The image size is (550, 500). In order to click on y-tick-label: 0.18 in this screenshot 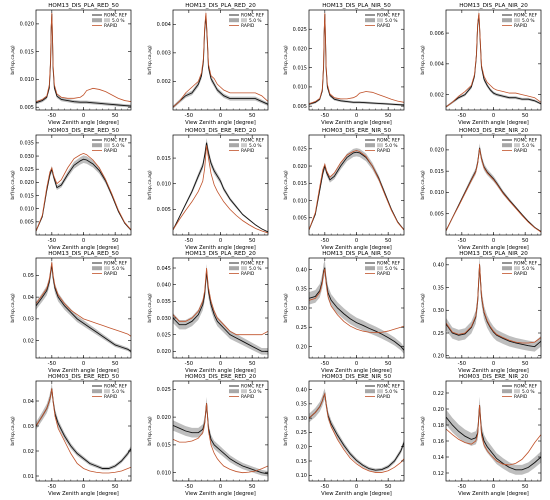, I will do `click(438, 426)`.